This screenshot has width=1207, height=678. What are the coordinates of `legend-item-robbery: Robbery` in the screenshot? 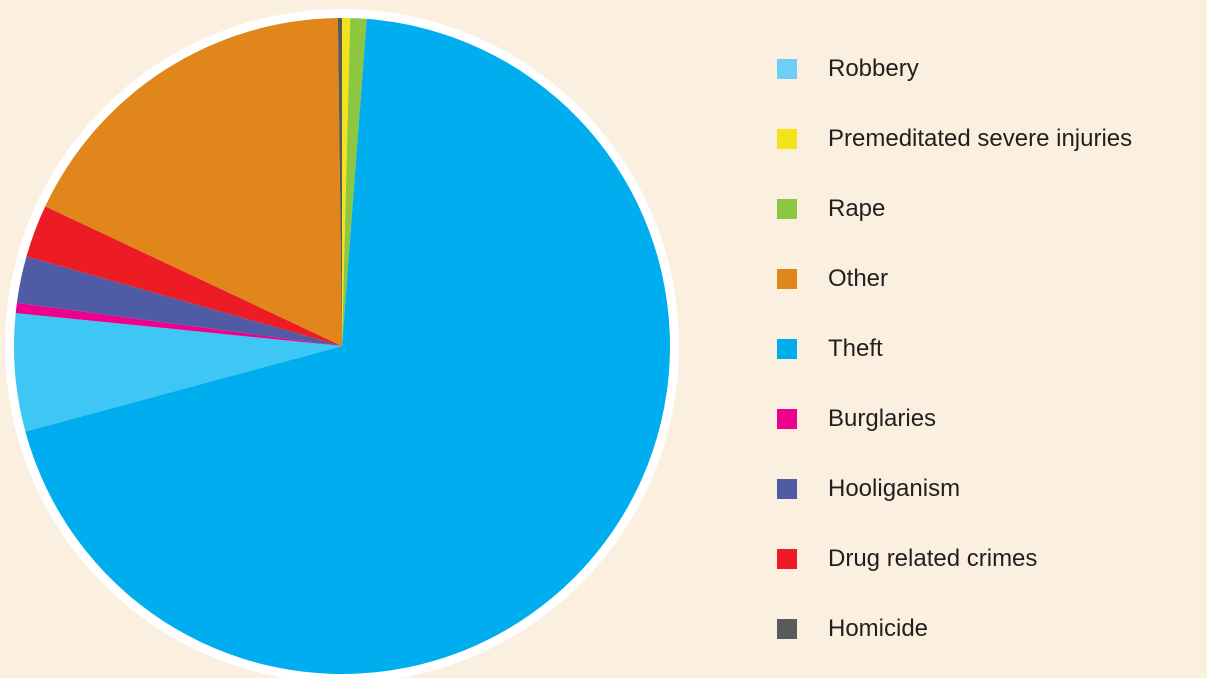 It's located at (954, 69).